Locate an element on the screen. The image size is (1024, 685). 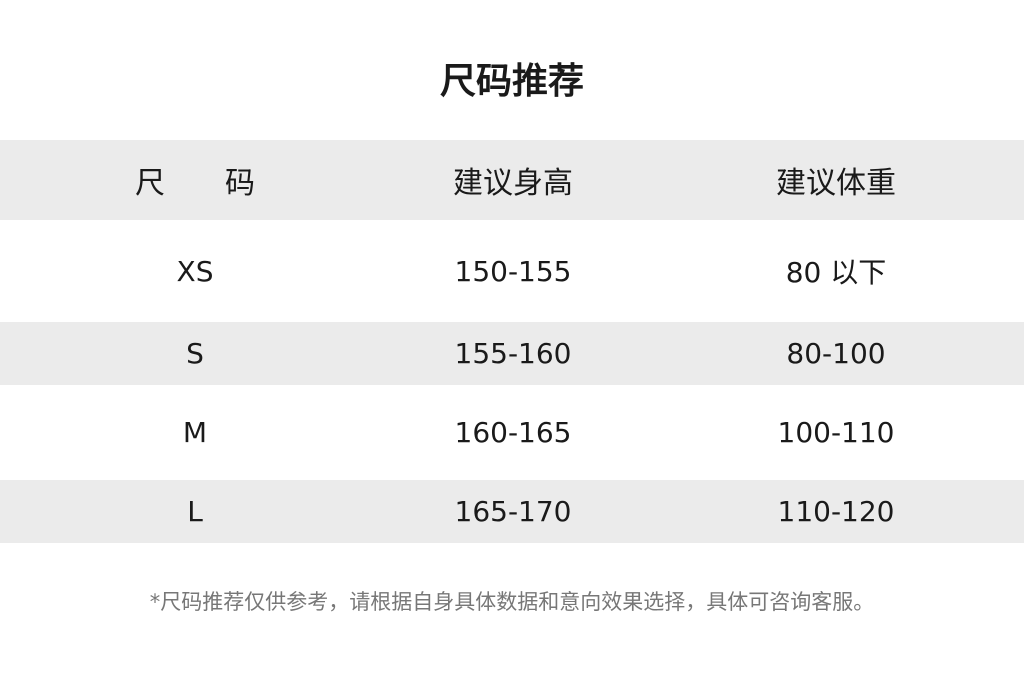
header-size: 尺 码 is located at coordinates (195, 183).